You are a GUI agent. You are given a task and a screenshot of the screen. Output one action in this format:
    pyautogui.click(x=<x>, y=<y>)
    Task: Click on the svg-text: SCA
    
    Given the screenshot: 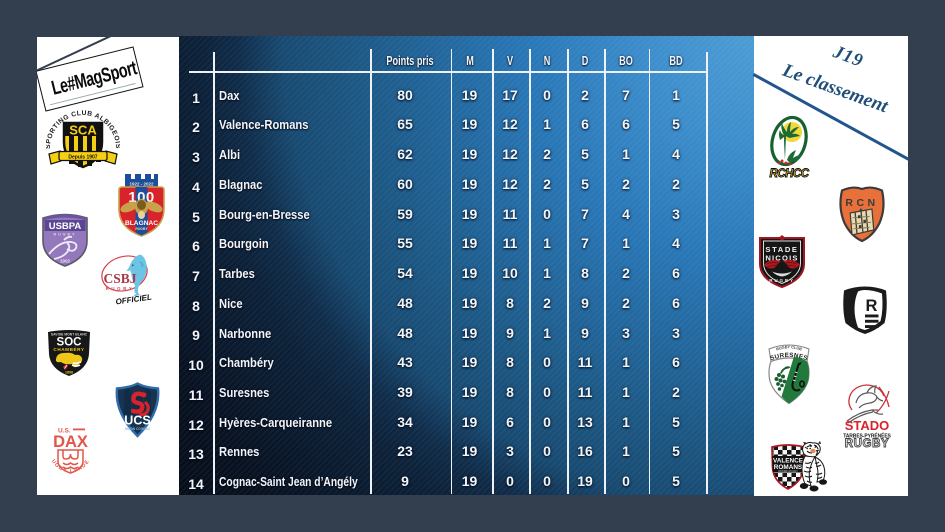 What is the action you would take?
    pyautogui.click(x=83, y=130)
    